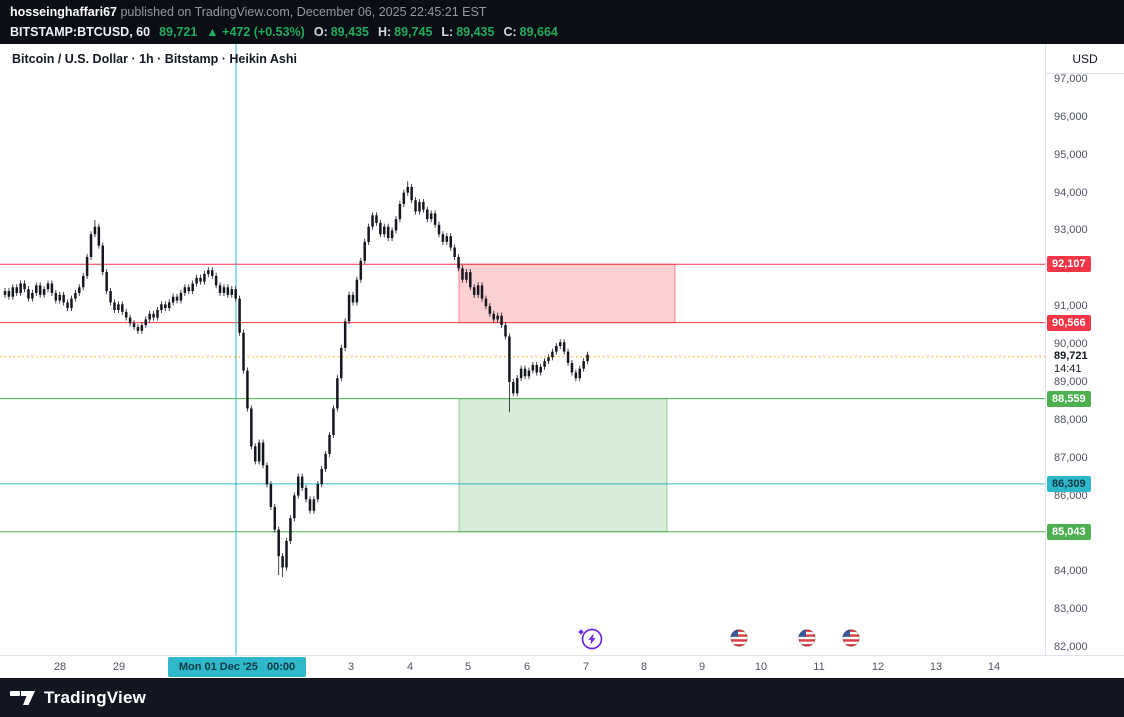 The width and height of the screenshot is (1124, 717). I want to click on tradingview-logo-icon, so click(23, 698).